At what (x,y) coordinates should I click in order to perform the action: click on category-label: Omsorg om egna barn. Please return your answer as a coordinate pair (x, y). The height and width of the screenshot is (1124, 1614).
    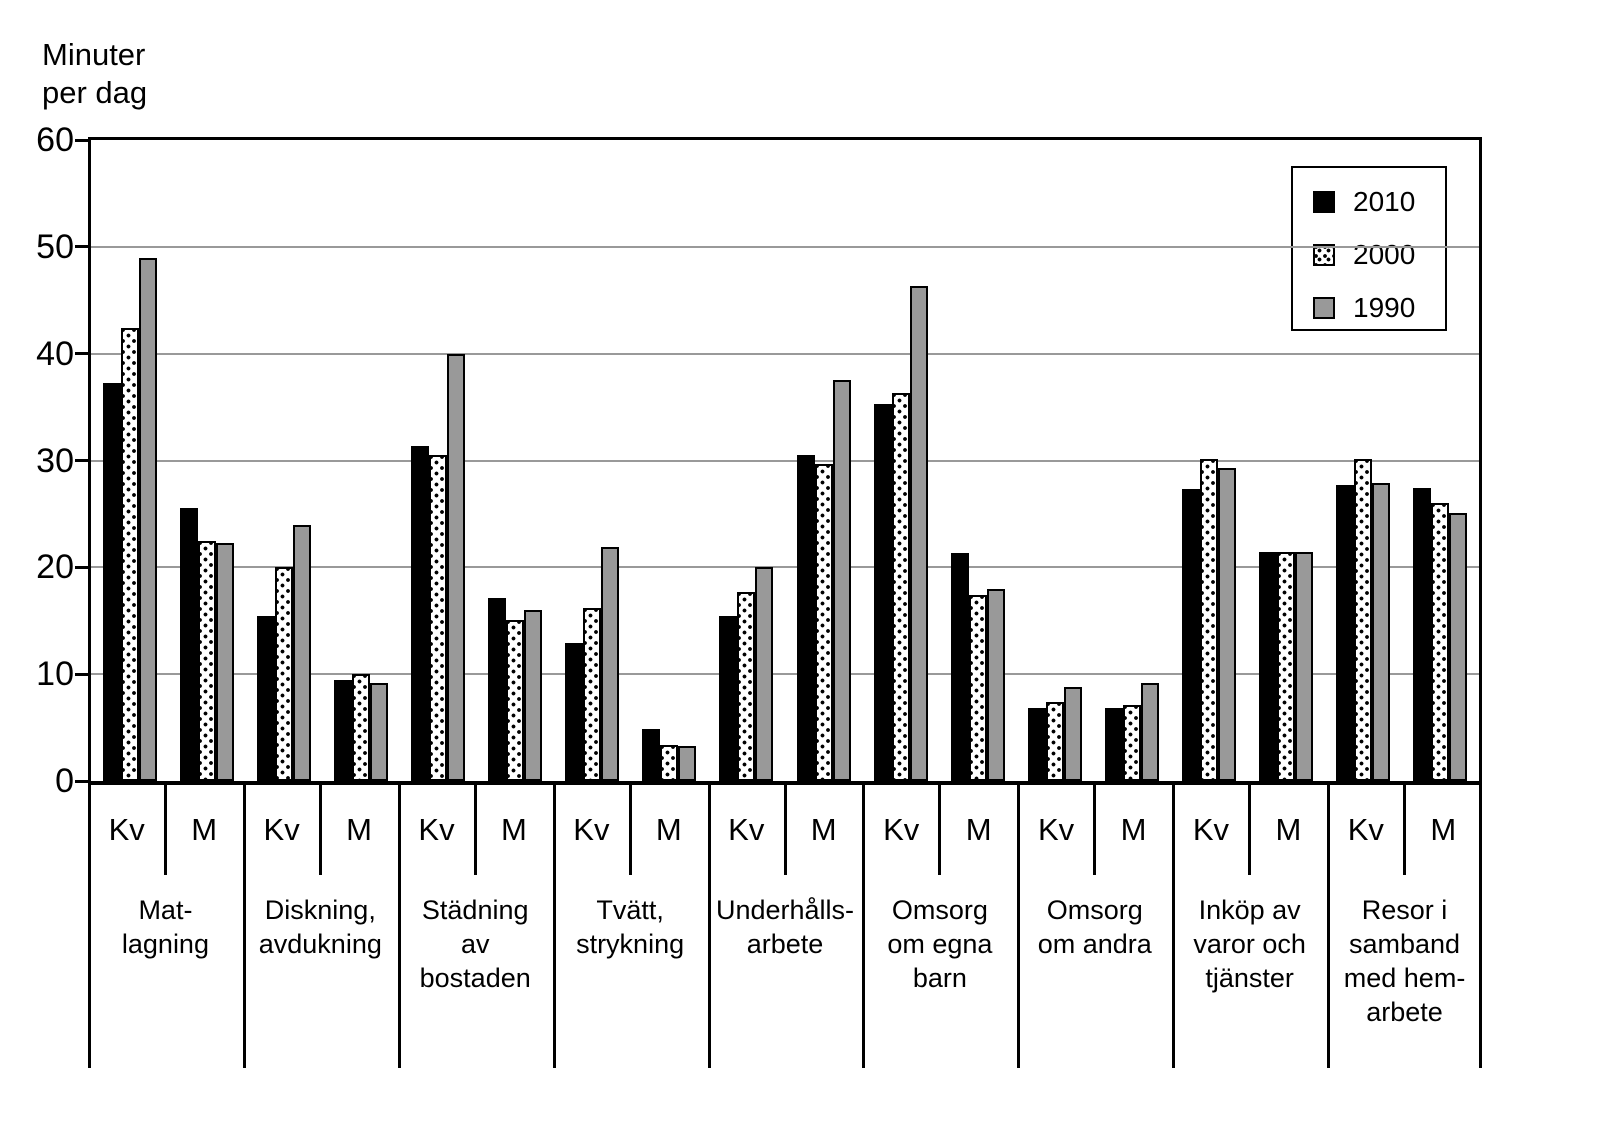
    Looking at the image, I should click on (940, 944).